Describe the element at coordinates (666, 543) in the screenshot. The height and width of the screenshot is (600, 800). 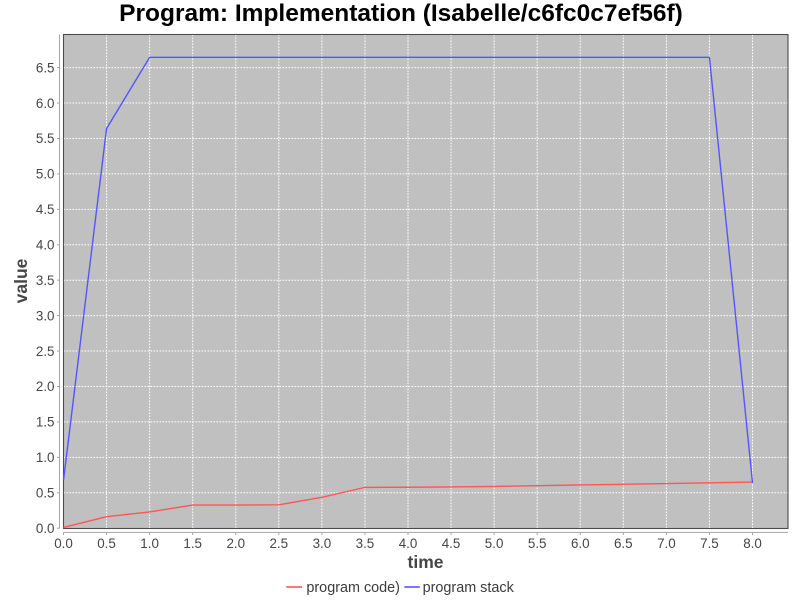
I see `svg-text: 7.0` at that location.